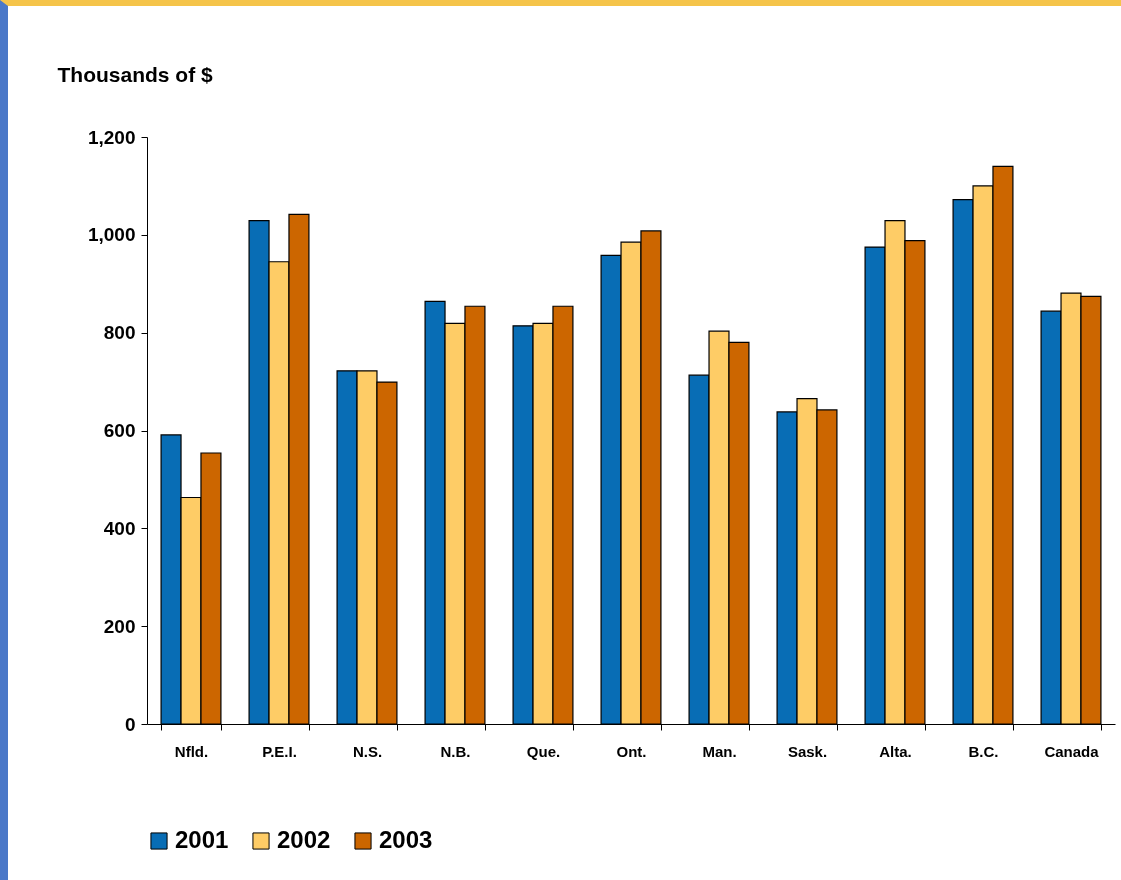 The width and height of the screenshot is (1121, 880). Describe the element at coordinates (367, 751) in the screenshot. I see `x-tick-label: N.S.` at that location.